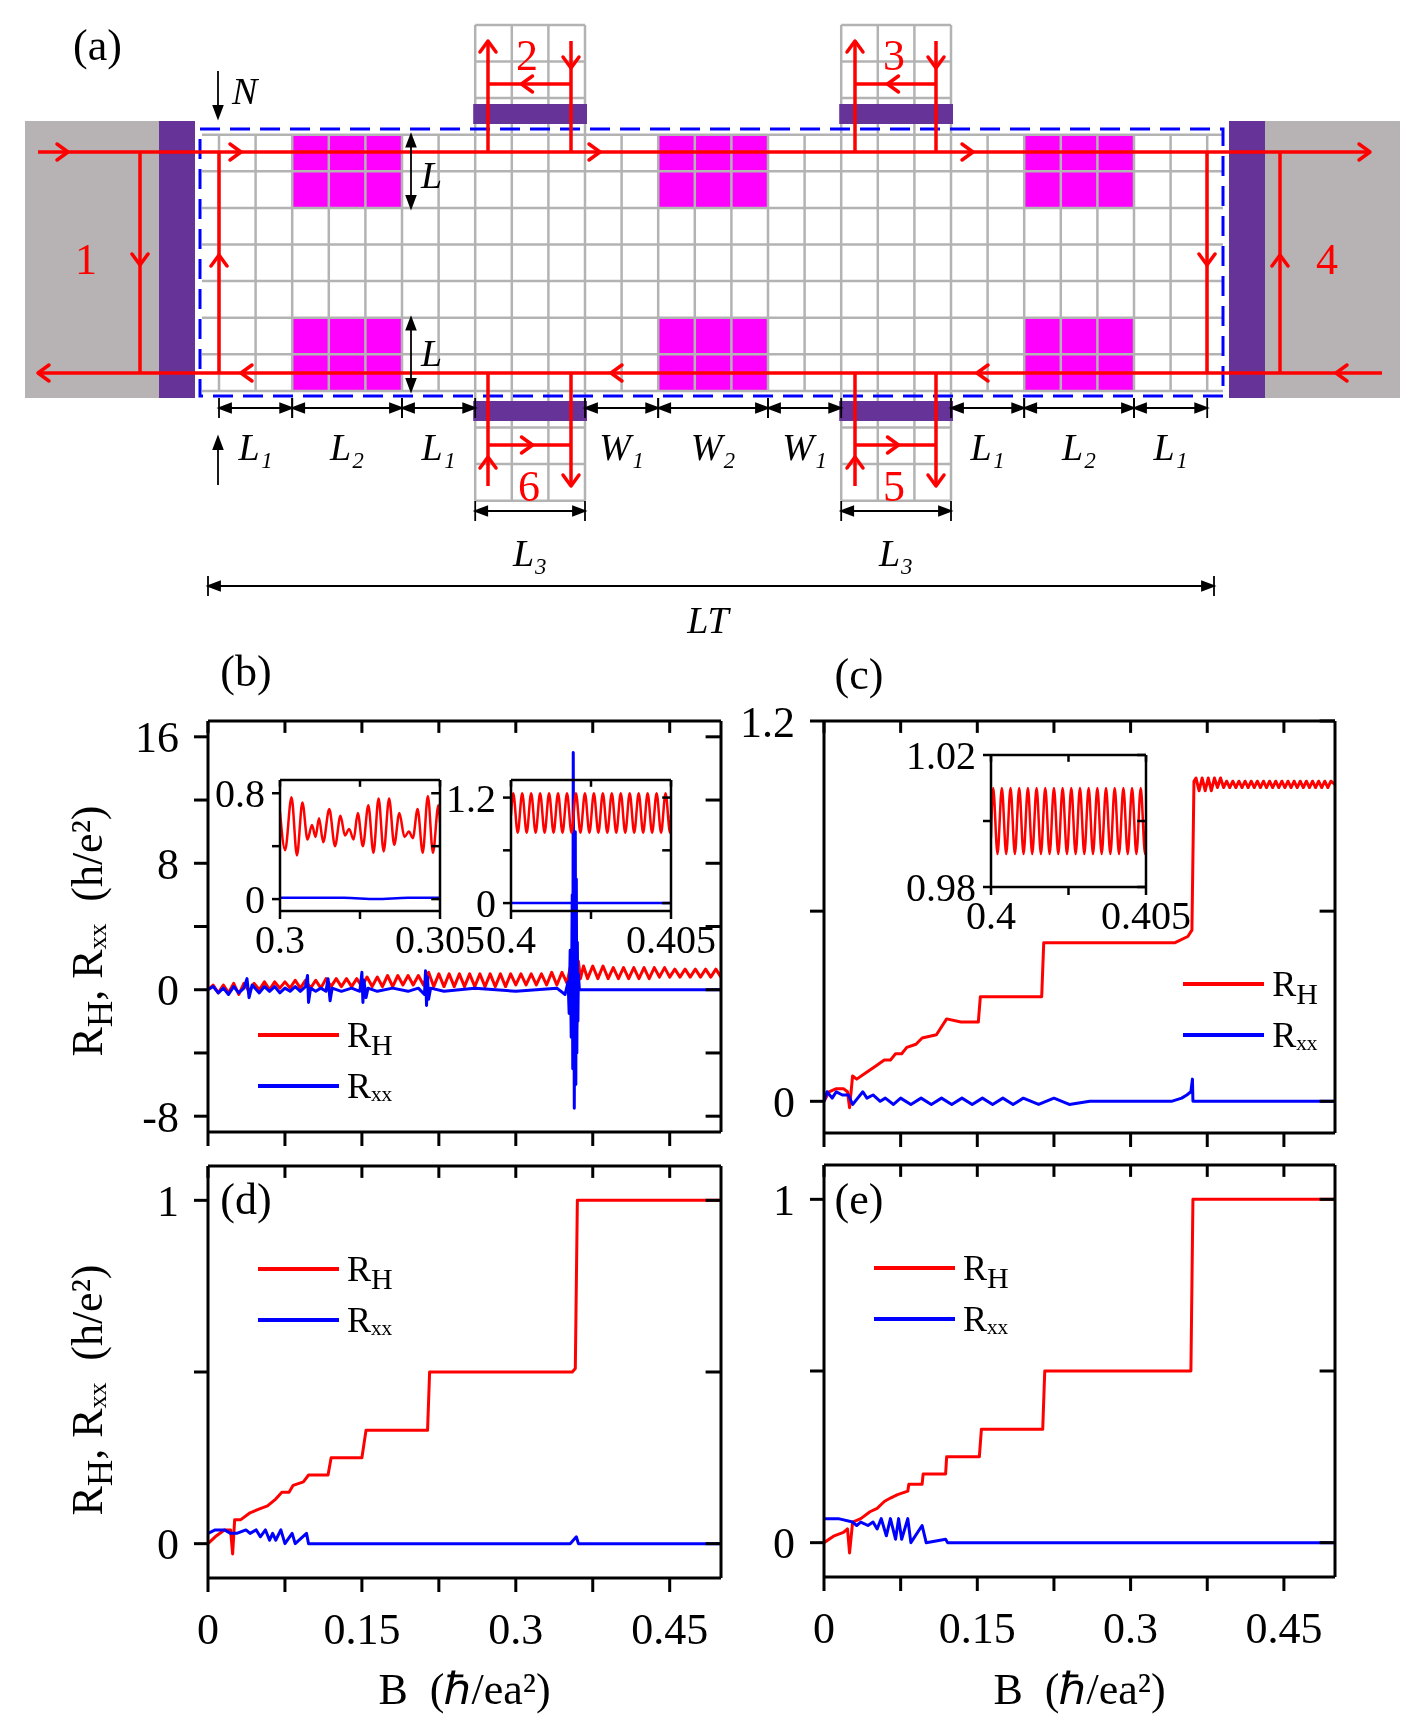  What do you see at coordinates (894, 55) in the screenshot?
I see `text: 3` at bounding box center [894, 55].